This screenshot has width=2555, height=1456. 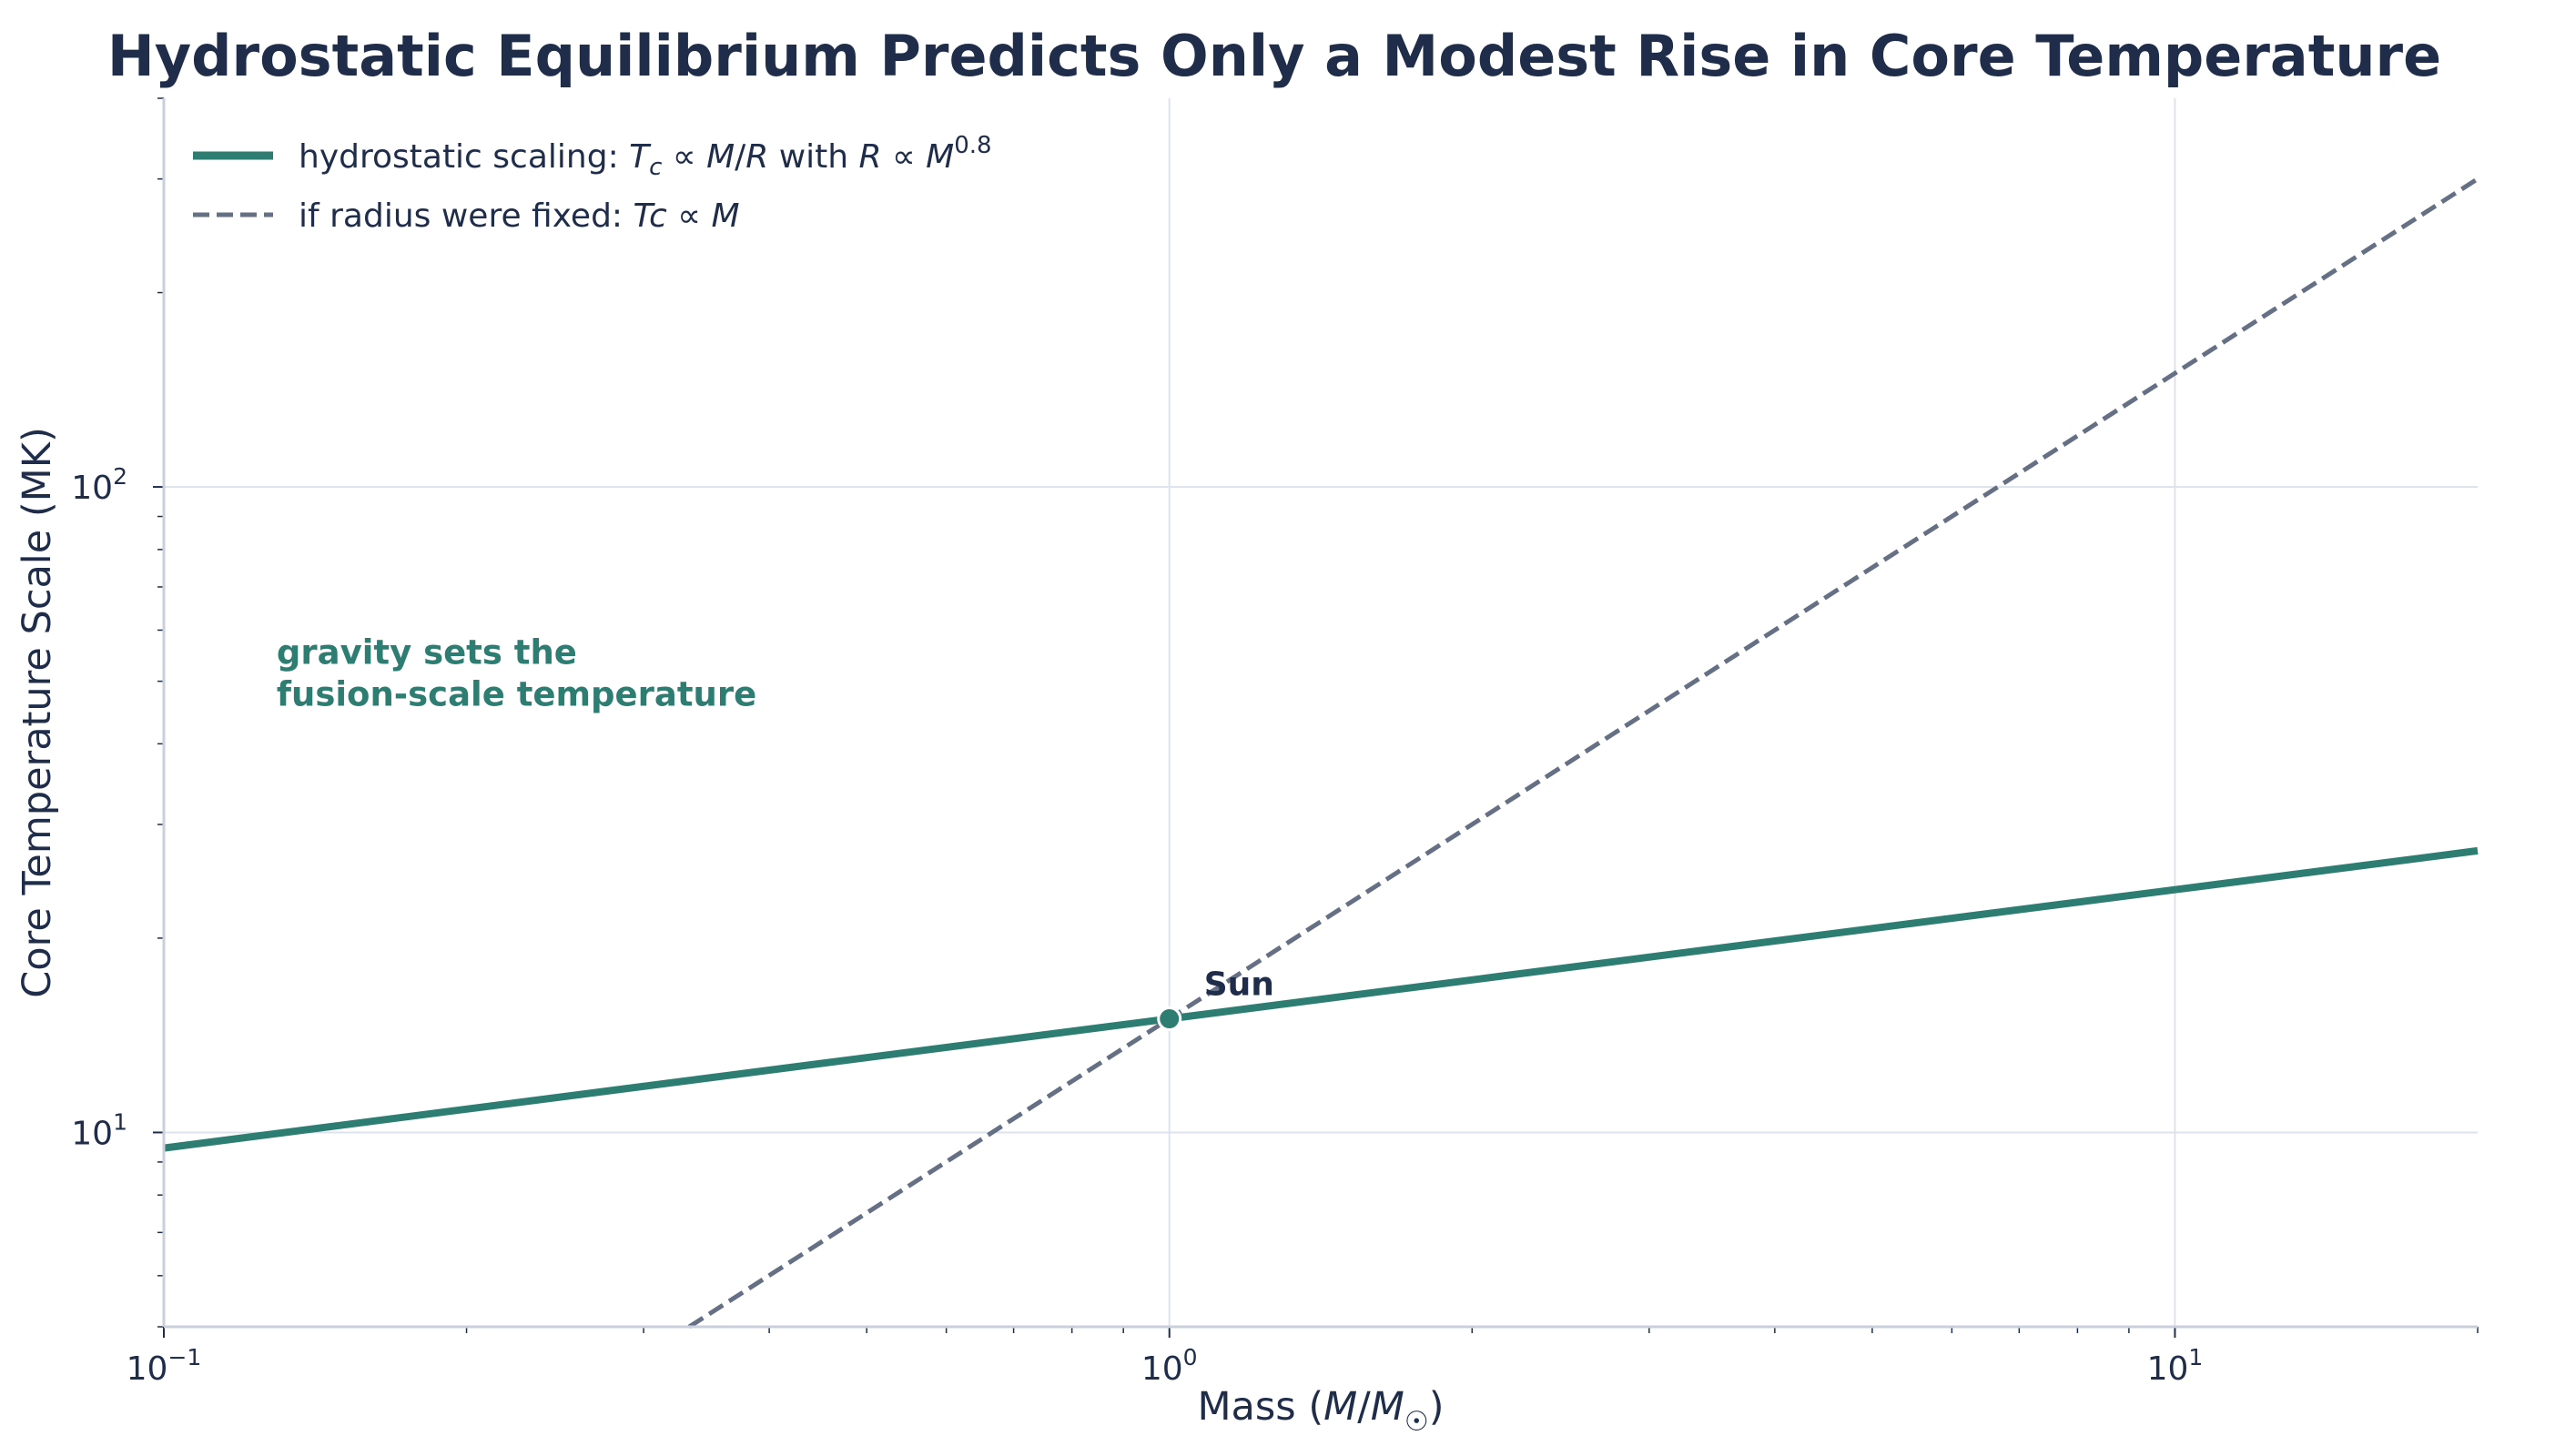 I want to click on sun-label: Sun, so click(x=1239, y=985).